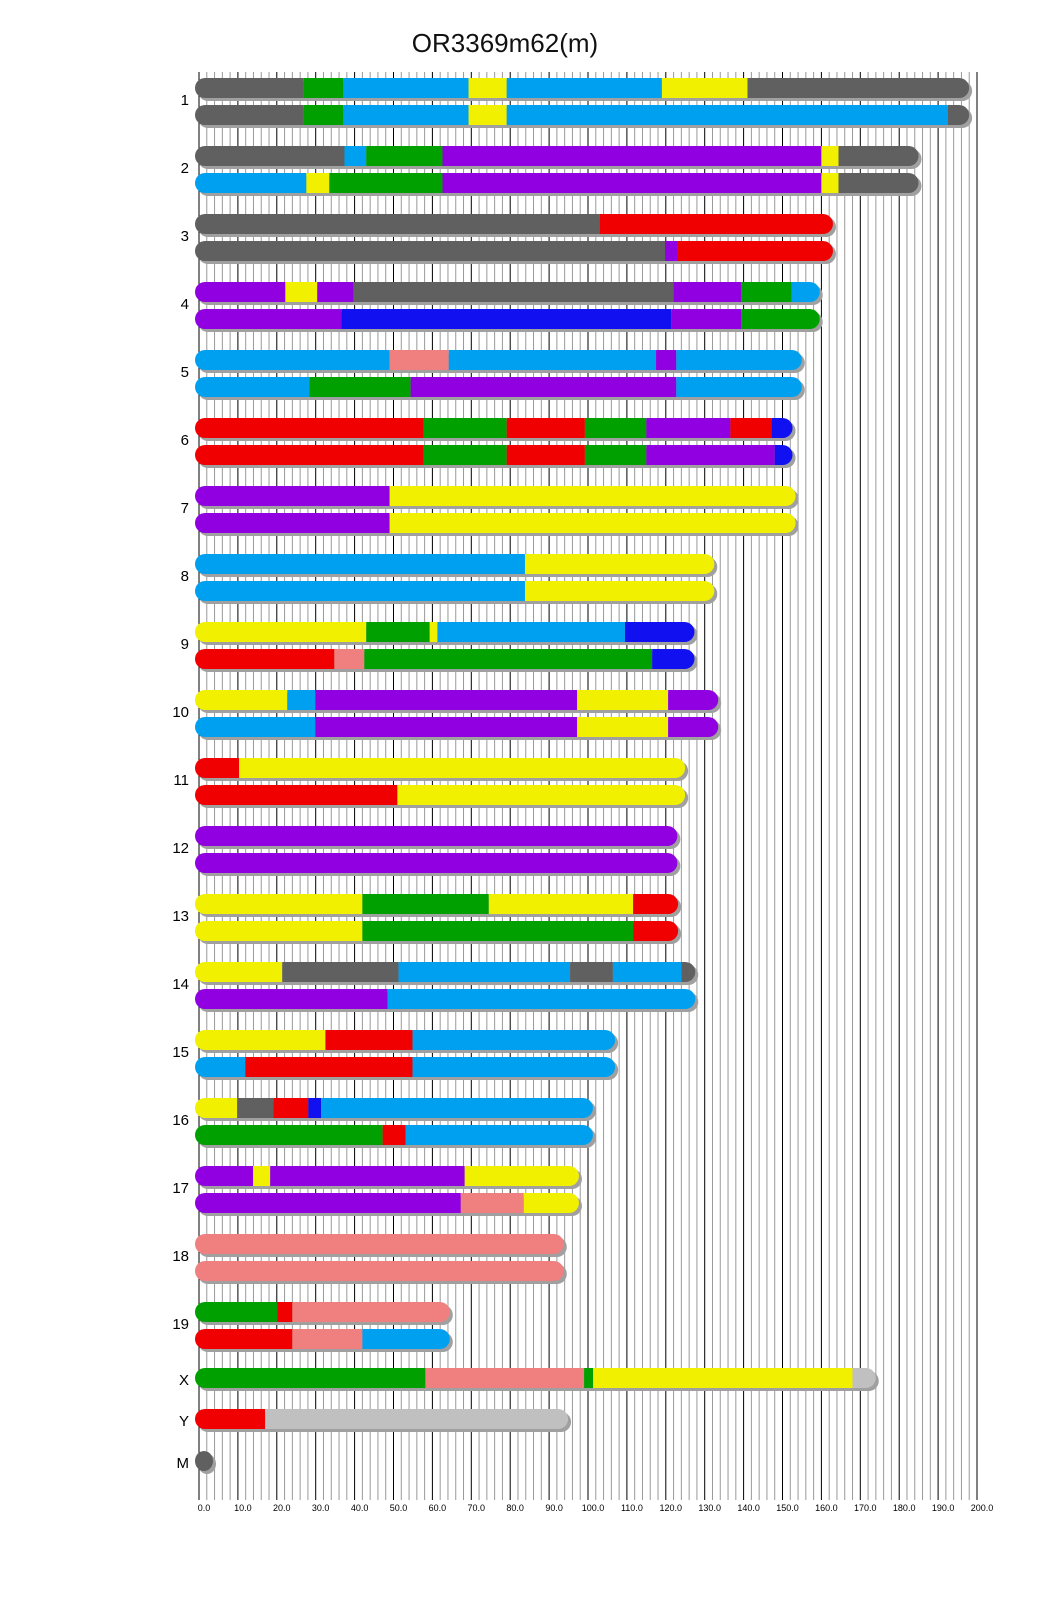 The image size is (1040, 1616). What do you see at coordinates (185, 576) in the screenshot?
I see `chromosome-label: 8` at bounding box center [185, 576].